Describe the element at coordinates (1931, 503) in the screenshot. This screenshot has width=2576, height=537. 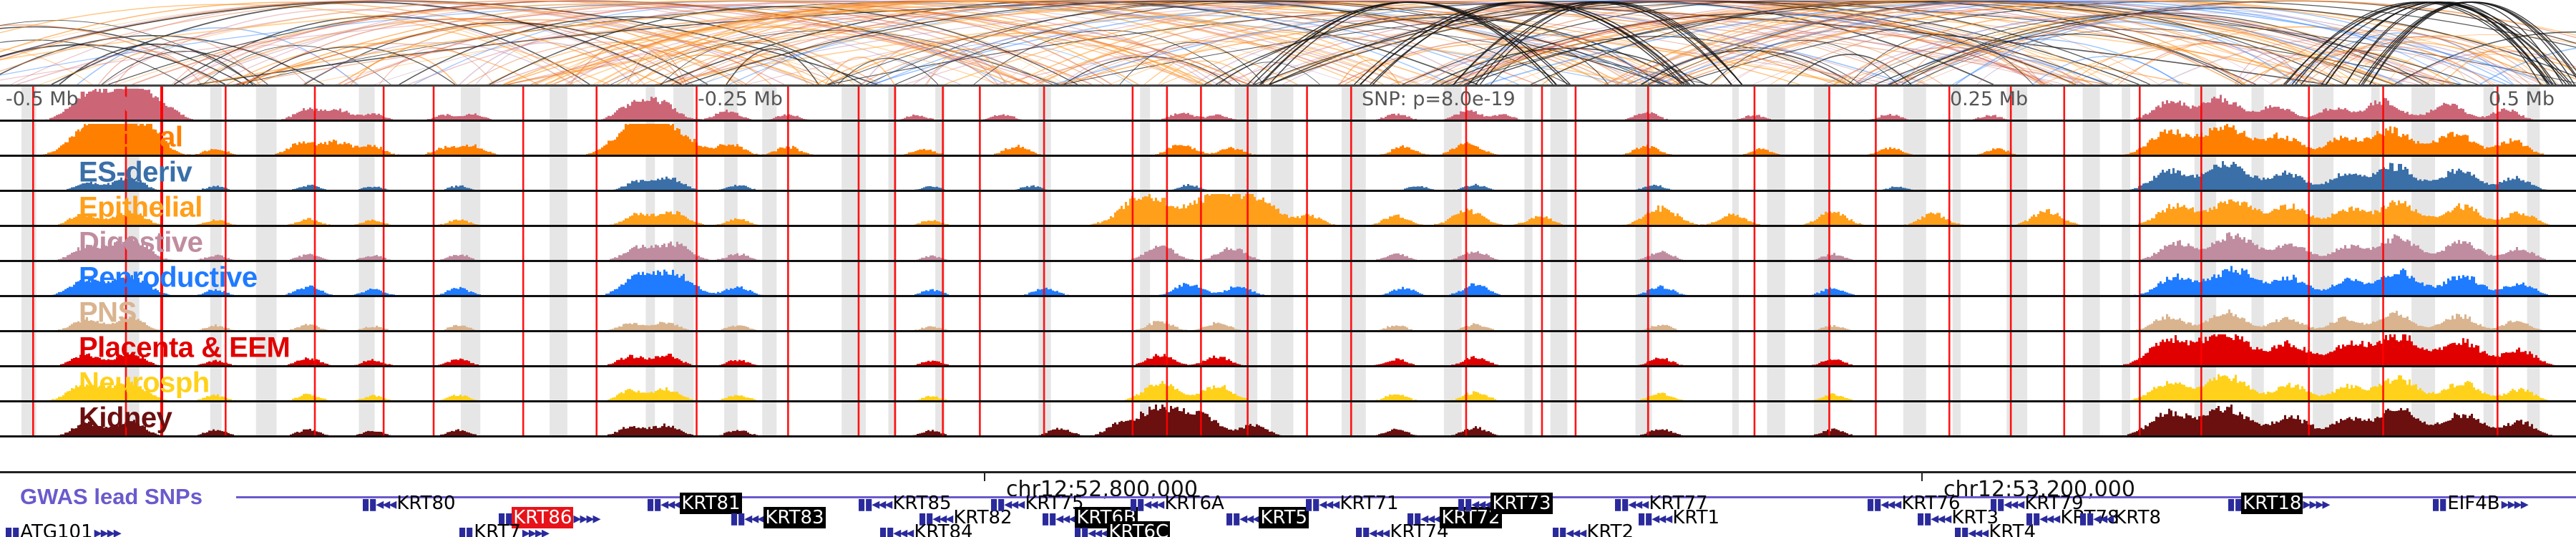
I see `gene-name: KRT76` at that location.